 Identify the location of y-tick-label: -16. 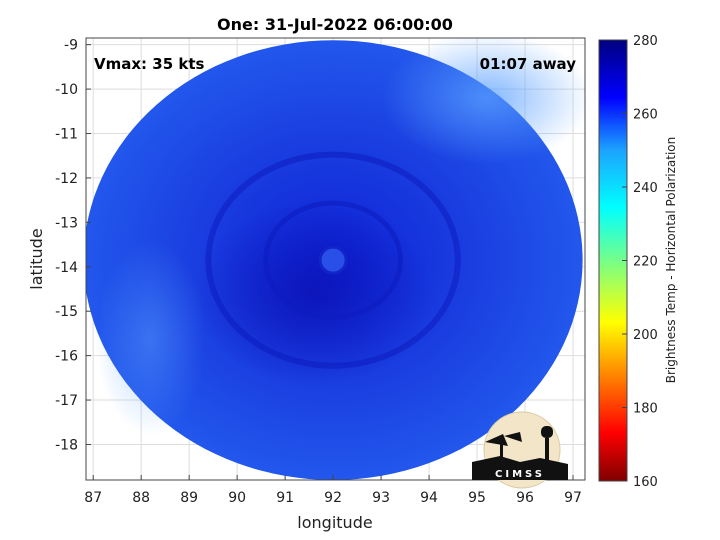
(66, 357).